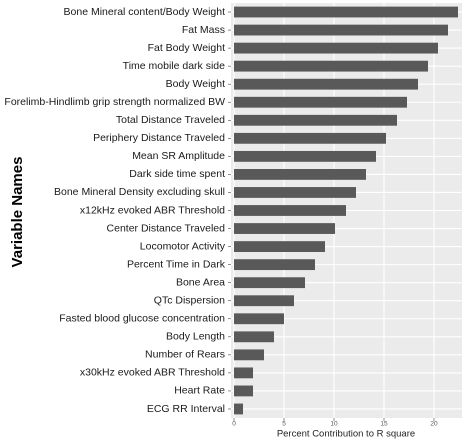  I want to click on y-tick-label: Heart Rate, so click(199, 391).